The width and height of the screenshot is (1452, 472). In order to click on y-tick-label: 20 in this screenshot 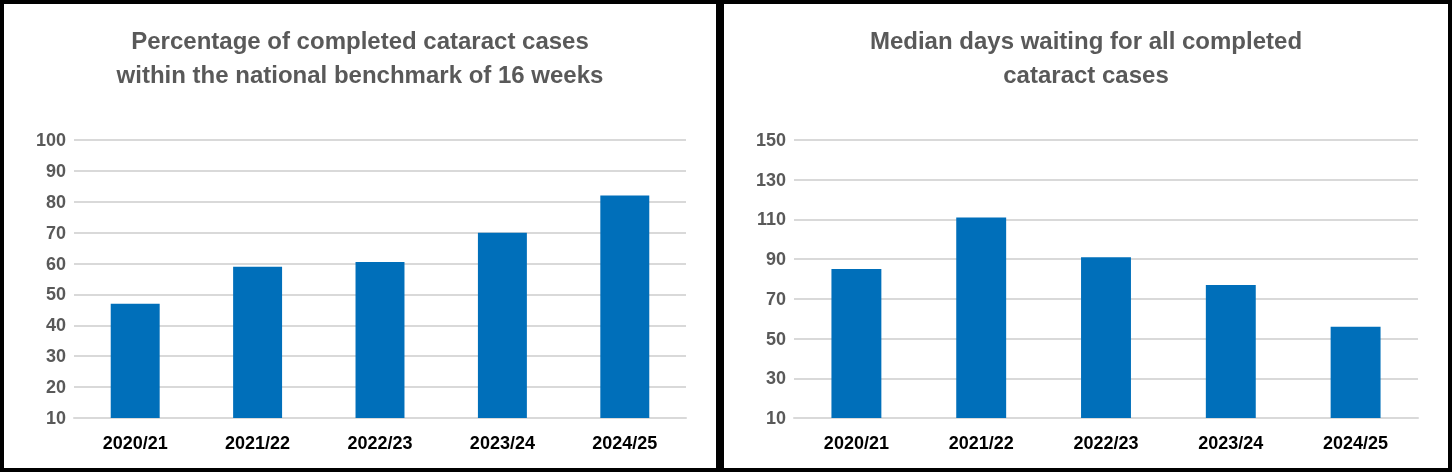, I will do `click(55, 387)`.